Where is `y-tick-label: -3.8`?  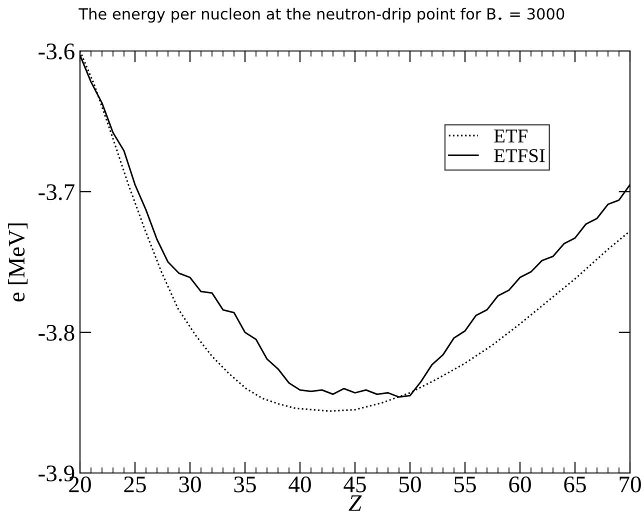
y-tick-label: -3.8 is located at coordinates (56, 332).